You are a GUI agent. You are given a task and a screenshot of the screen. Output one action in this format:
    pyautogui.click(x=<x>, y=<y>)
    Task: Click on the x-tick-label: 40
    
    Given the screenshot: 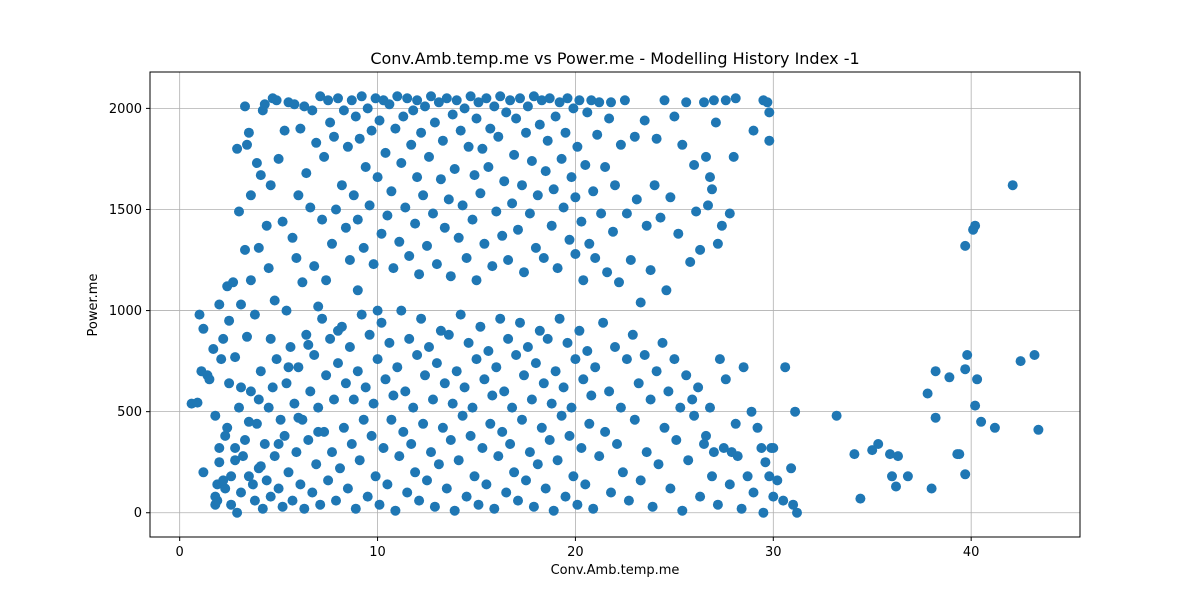 What is the action you would take?
    pyautogui.click(x=971, y=552)
    